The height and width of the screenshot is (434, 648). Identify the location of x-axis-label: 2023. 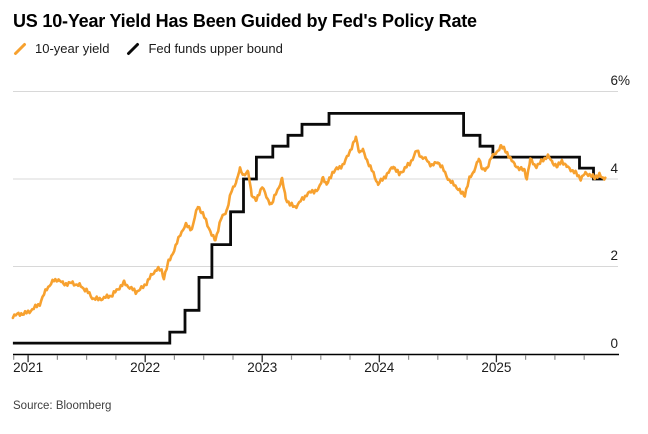
(262, 367).